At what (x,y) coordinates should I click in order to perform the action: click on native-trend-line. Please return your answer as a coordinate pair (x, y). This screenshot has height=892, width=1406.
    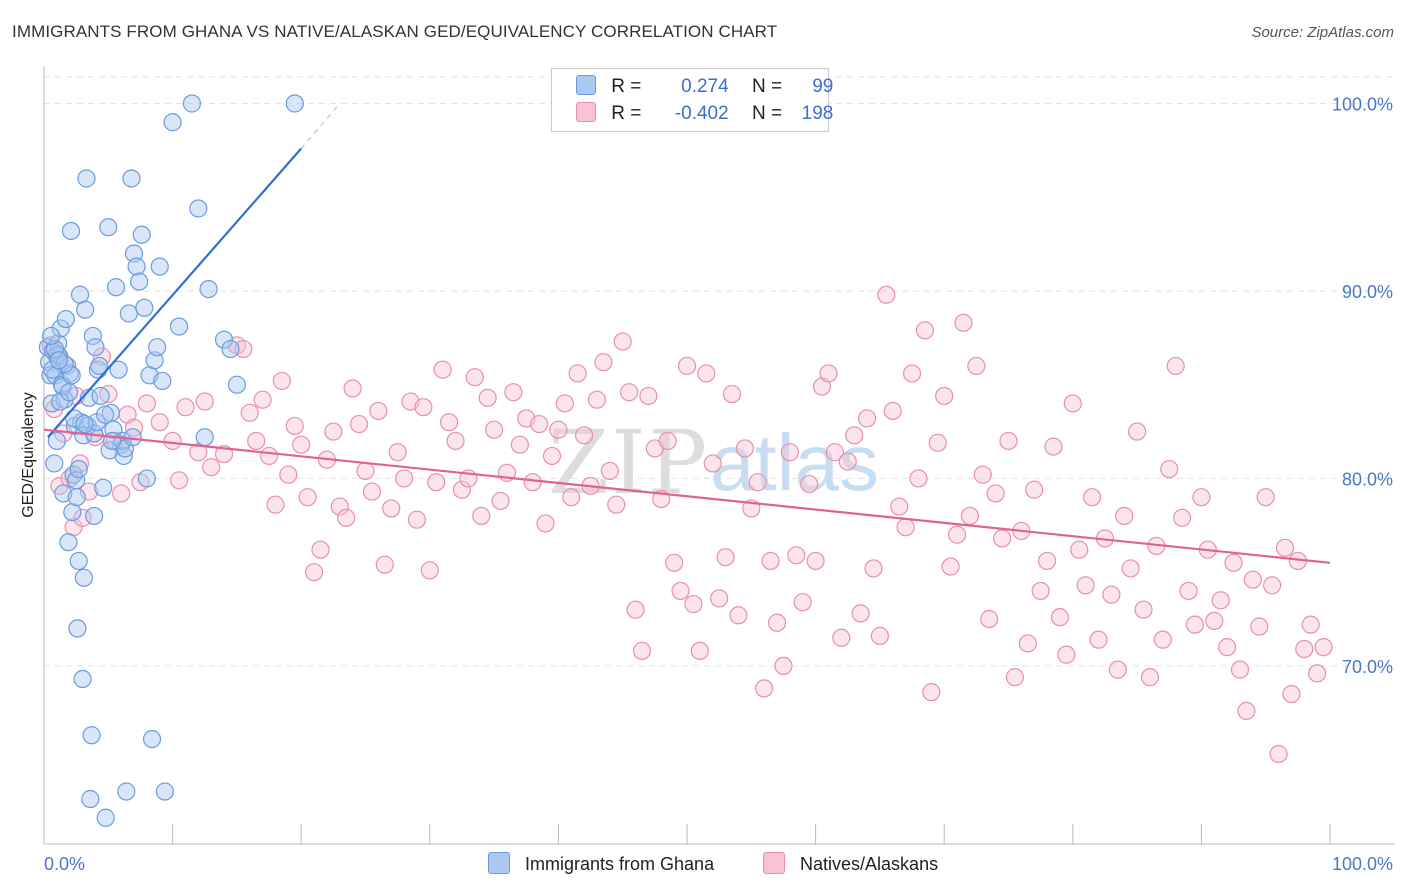
    Looking at the image, I should click on (687, 496).